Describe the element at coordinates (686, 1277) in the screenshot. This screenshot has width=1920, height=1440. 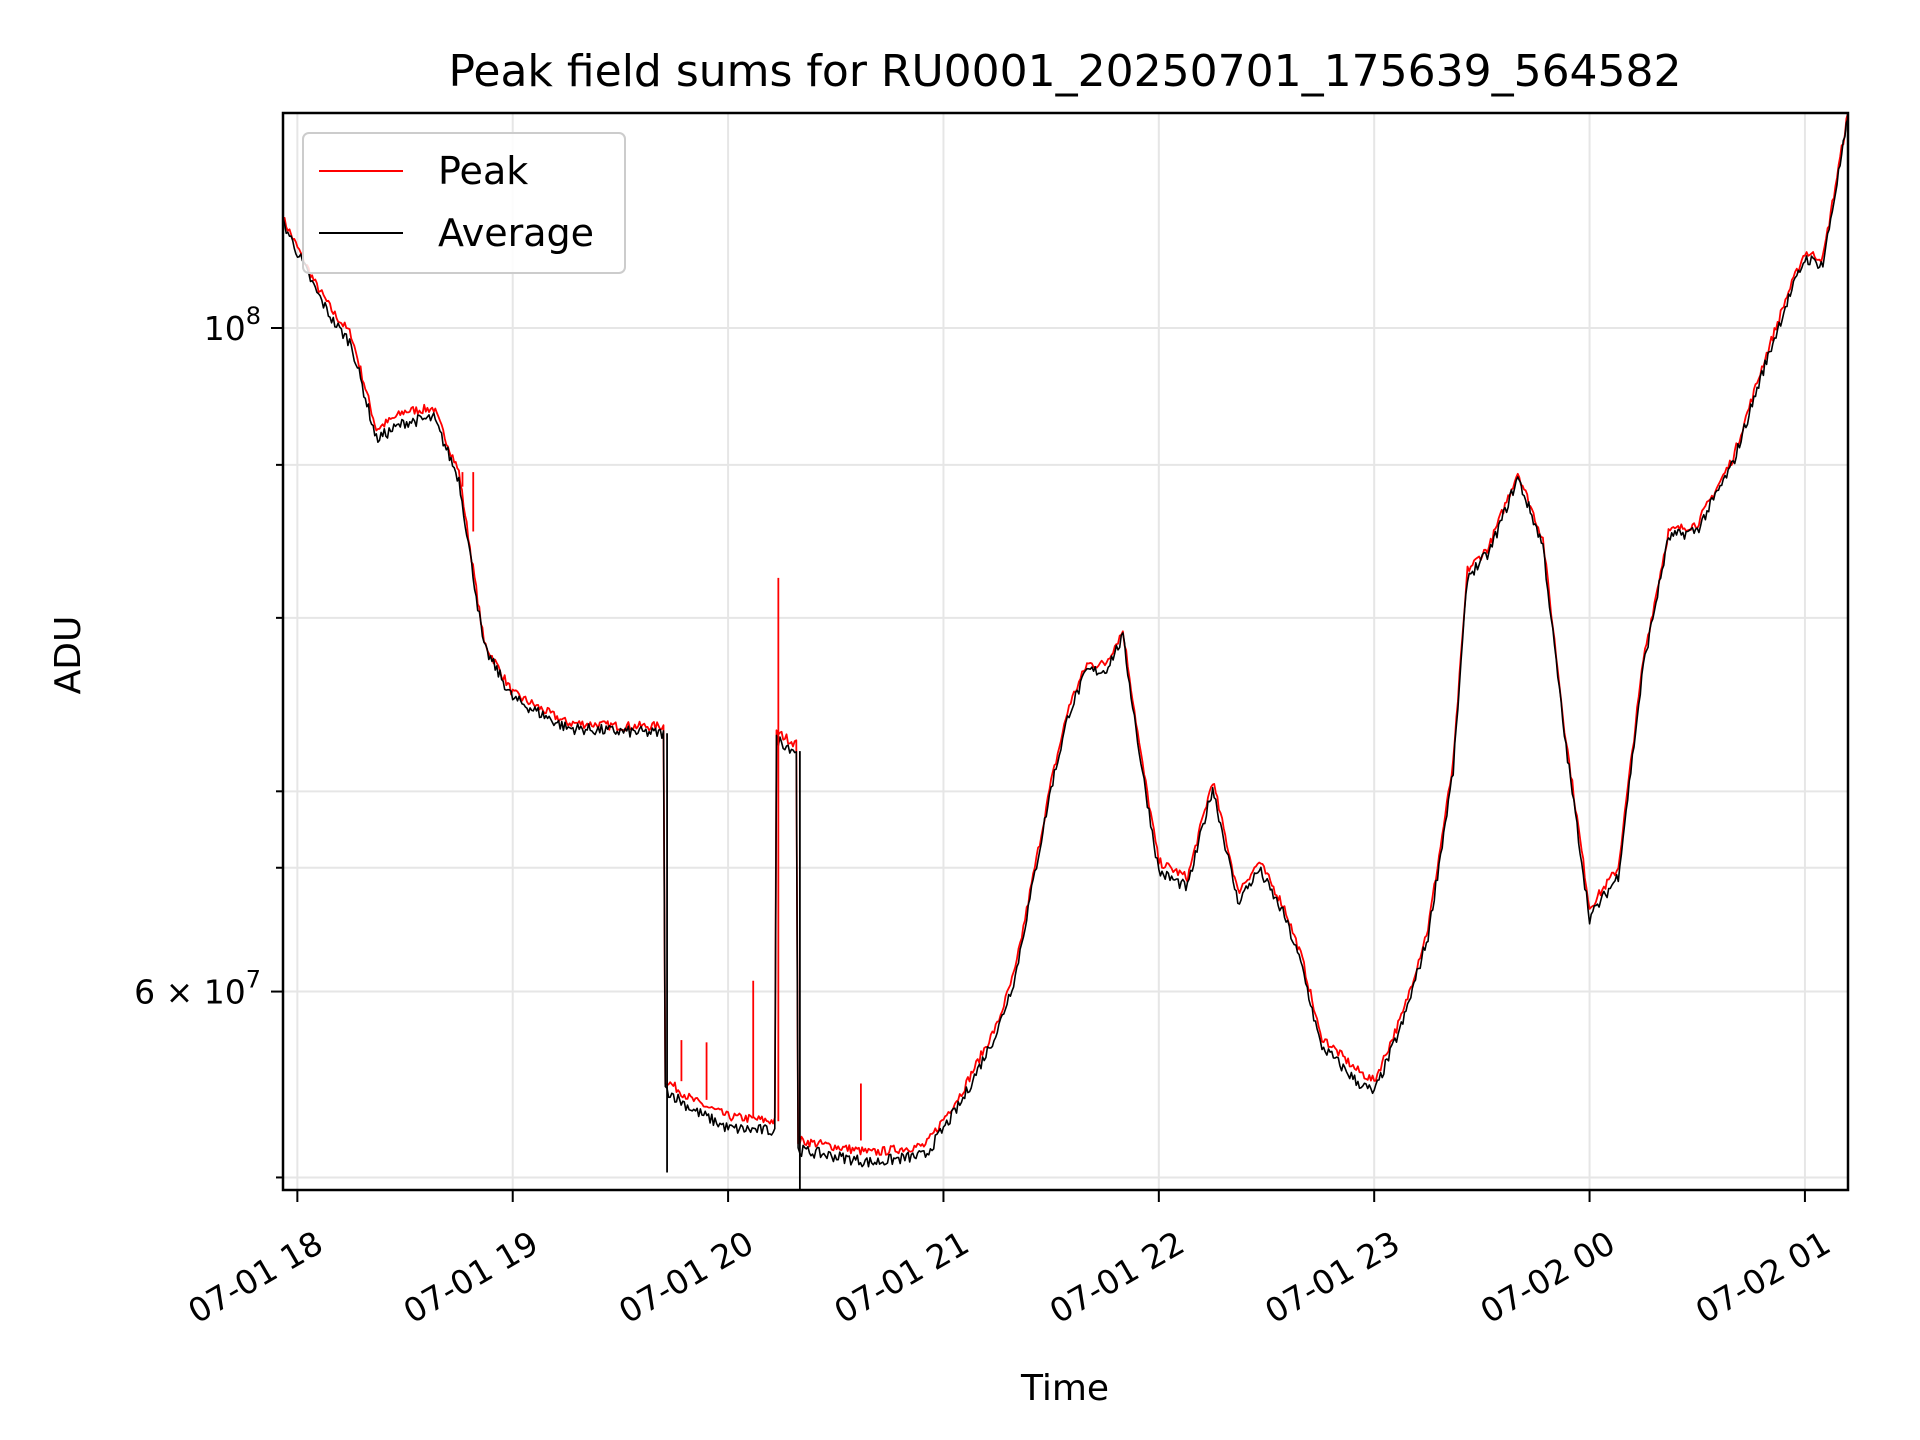
I see `x-tick-label: 07-01 20` at that location.